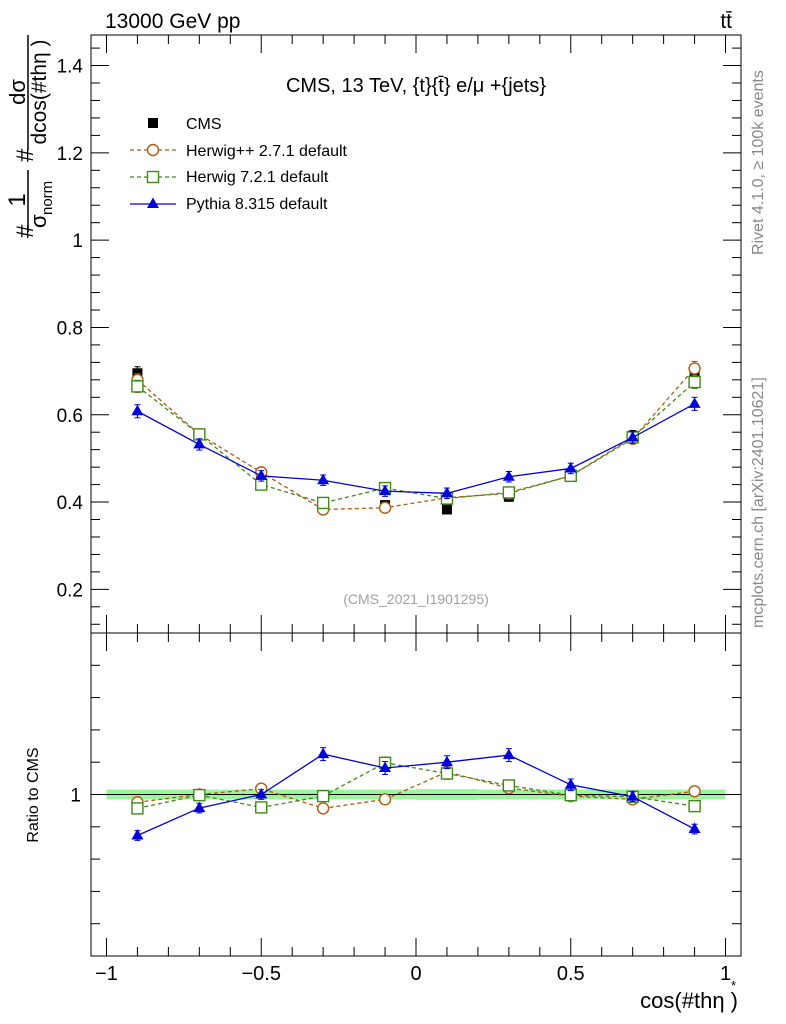 Image resolution: width=786 pixels, height=1024 pixels. What do you see at coordinates (17, 199) in the screenshot?
I see `ylabel-numerator-one: 1` at bounding box center [17, 199].